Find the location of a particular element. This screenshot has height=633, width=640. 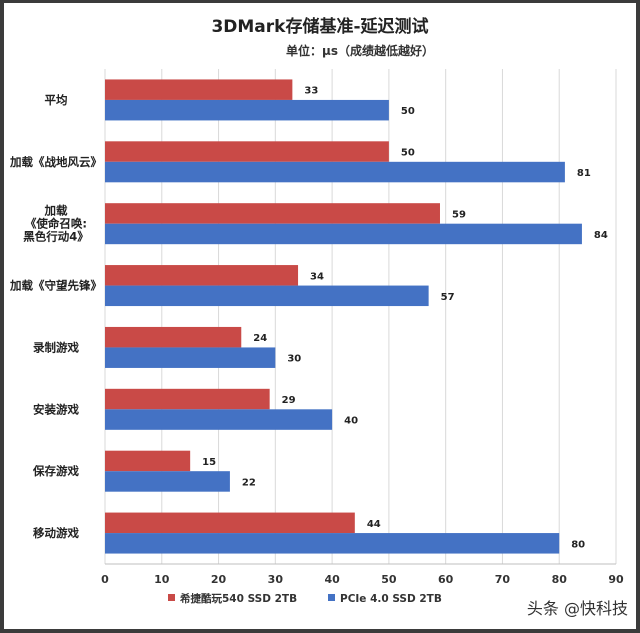

data-label-s1-6: 22 is located at coordinates (249, 482).